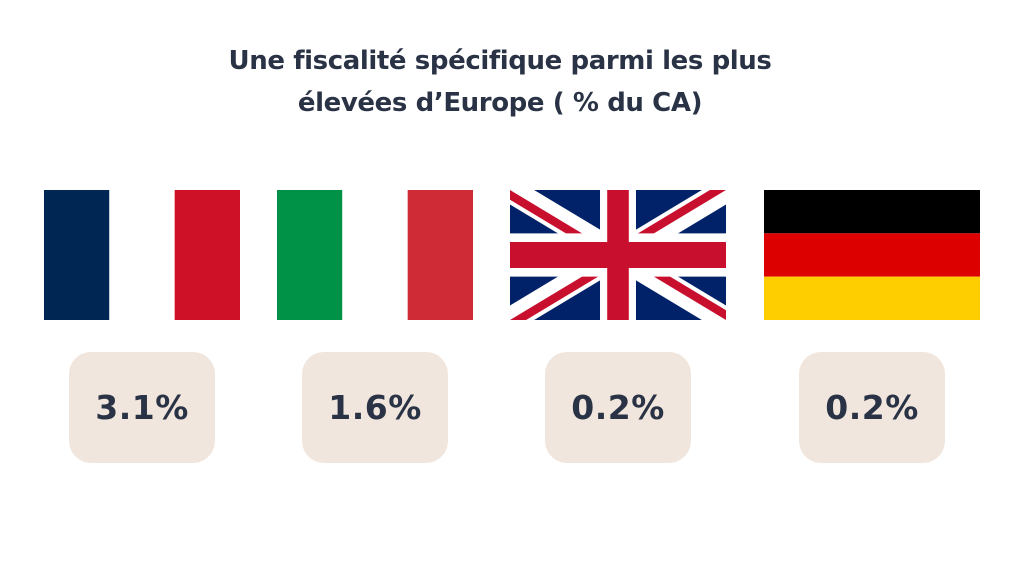 This screenshot has height=576, width=1024. What do you see at coordinates (500, 103) in the screenshot?
I see `chart-title-line-2: élevées d’Europe ( % du CA)` at bounding box center [500, 103].